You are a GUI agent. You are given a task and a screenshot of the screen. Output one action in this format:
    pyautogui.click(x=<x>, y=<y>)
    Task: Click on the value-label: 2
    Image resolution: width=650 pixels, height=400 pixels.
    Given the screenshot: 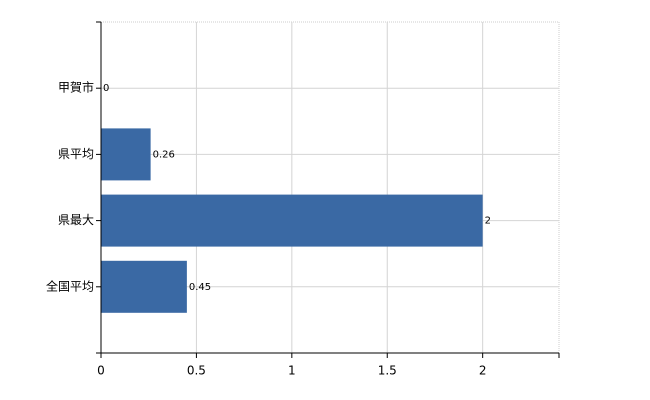 What is the action you would take?
    pyautogui.click(x=488, y=221)
    